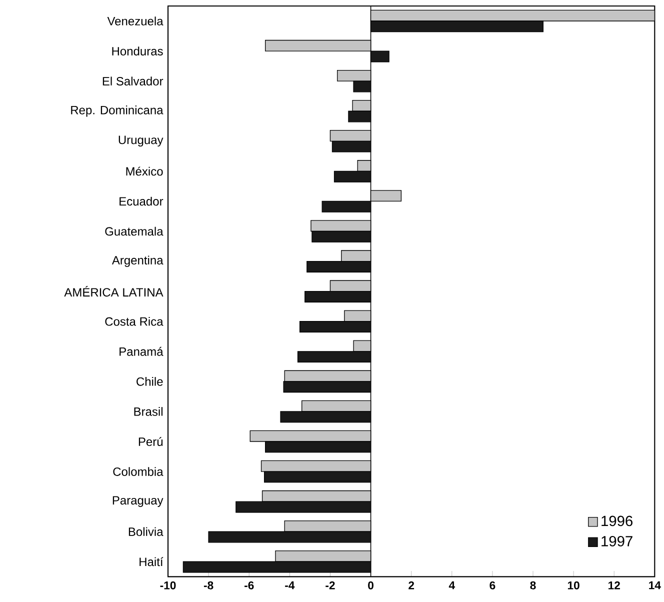  What do you see at coordinates (371, 585) in the screenshot?
I see `x-tick-label: 0` at bounding box center [371, 585].